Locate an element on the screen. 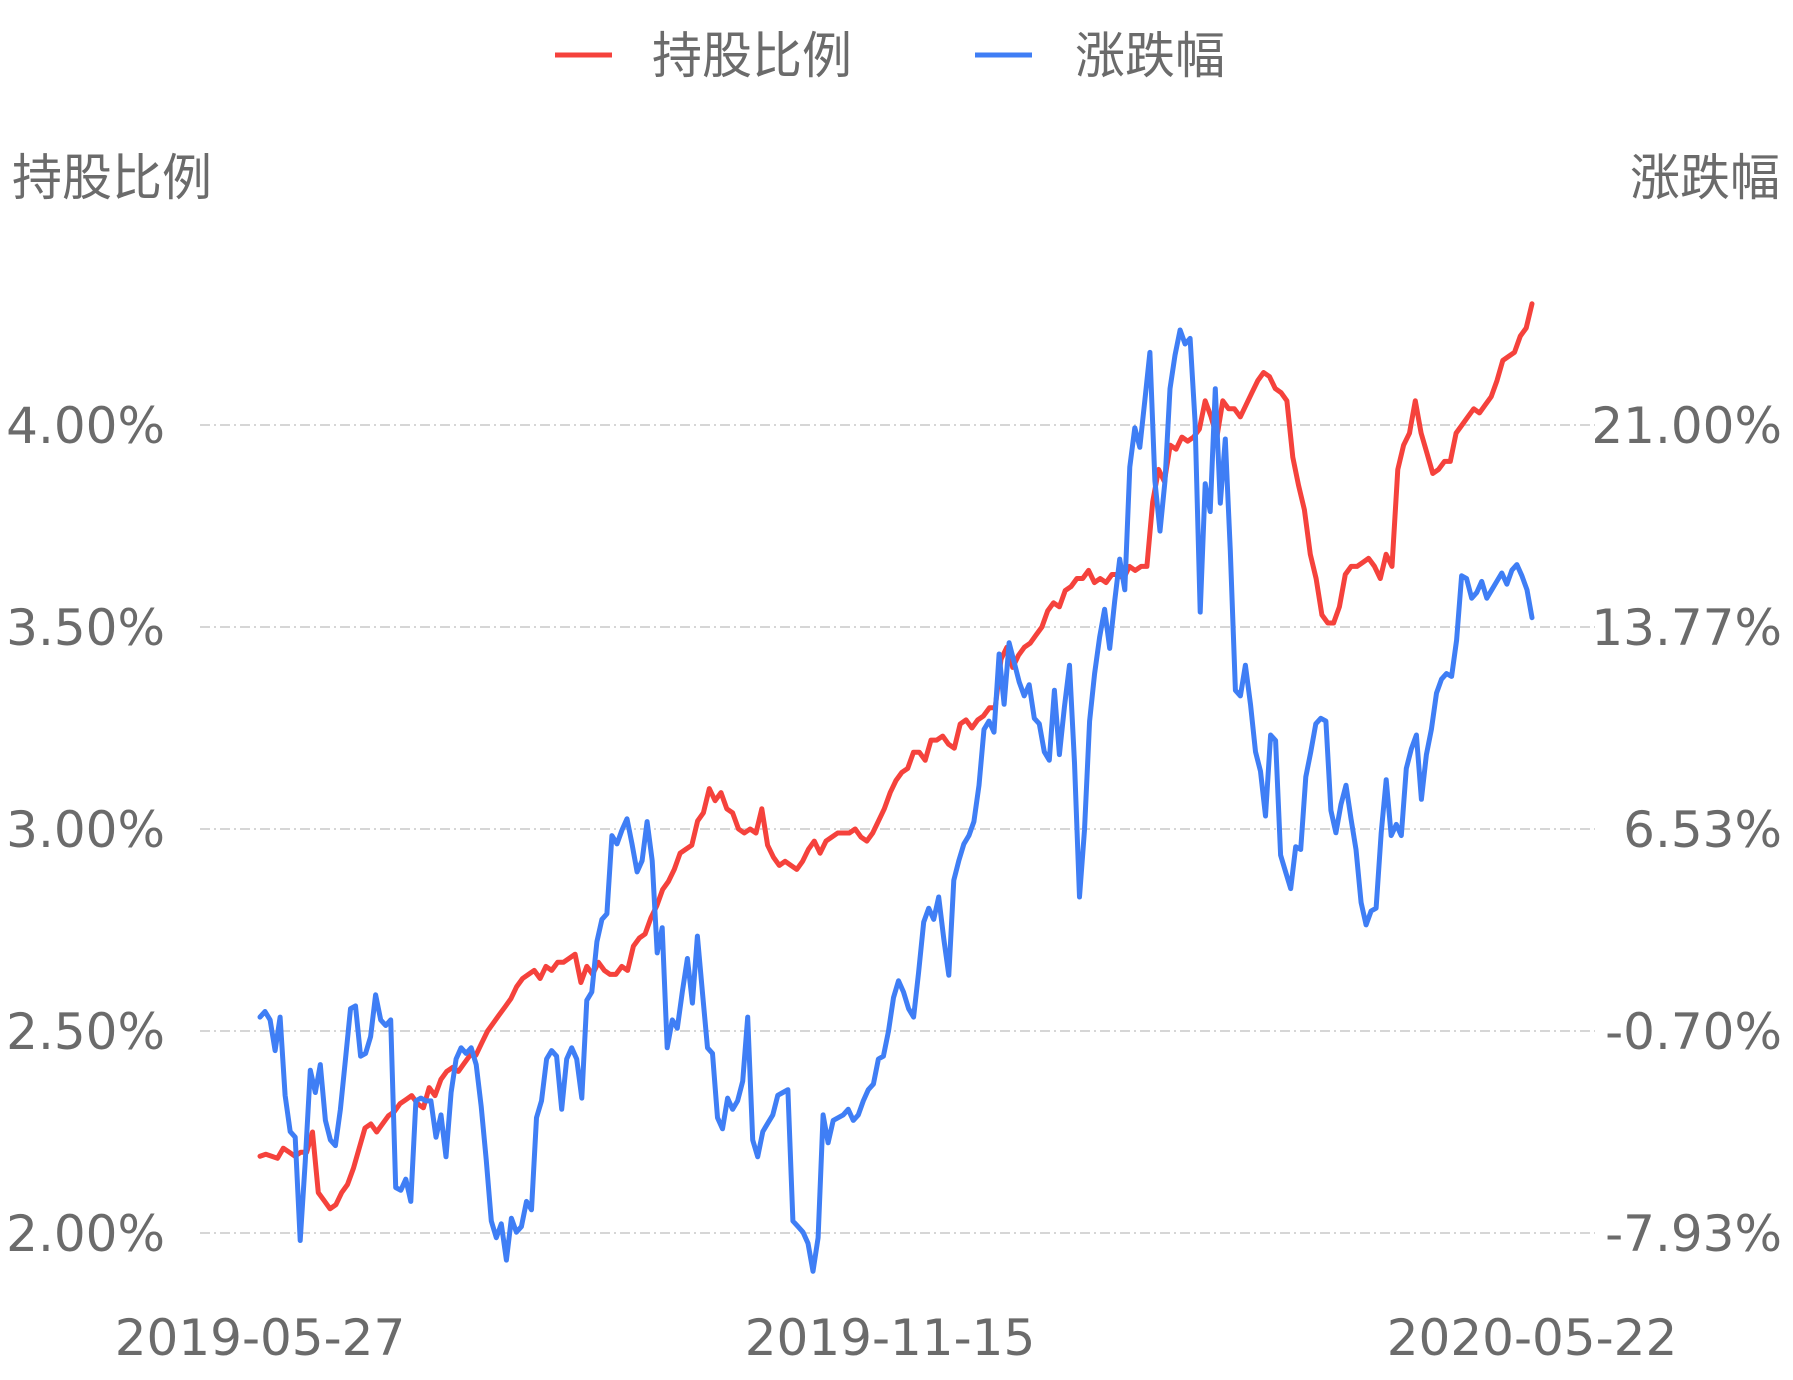  x-tick-label: 2020-05-22 is located at coordinates (1532, 1338).